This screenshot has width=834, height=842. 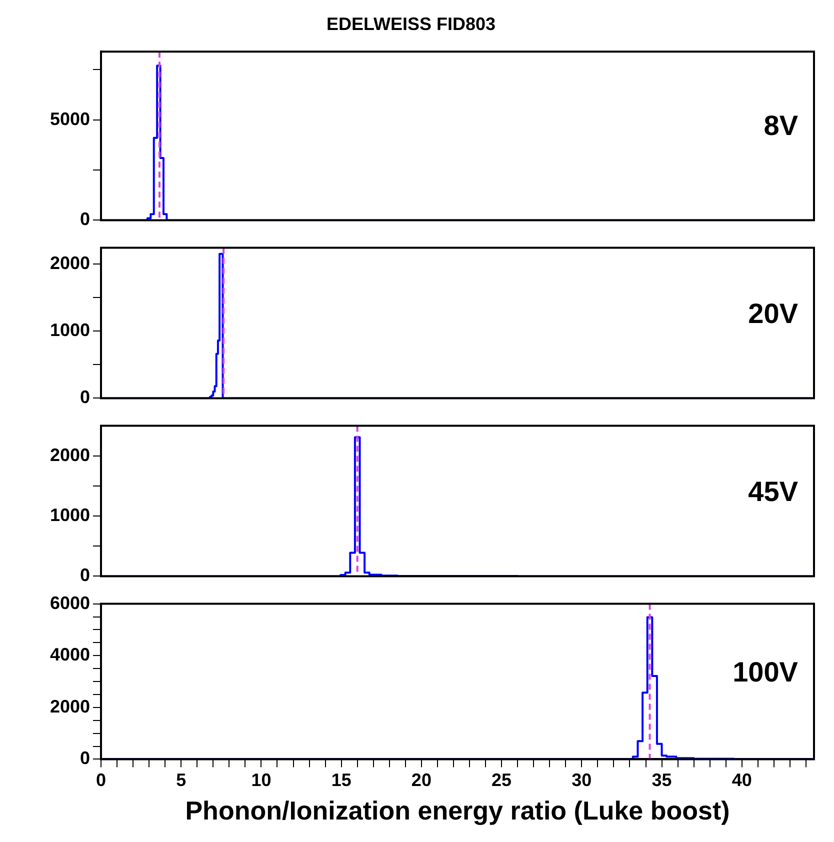 I want to click on x-tick-label: 10, so click(x=261, y=780).